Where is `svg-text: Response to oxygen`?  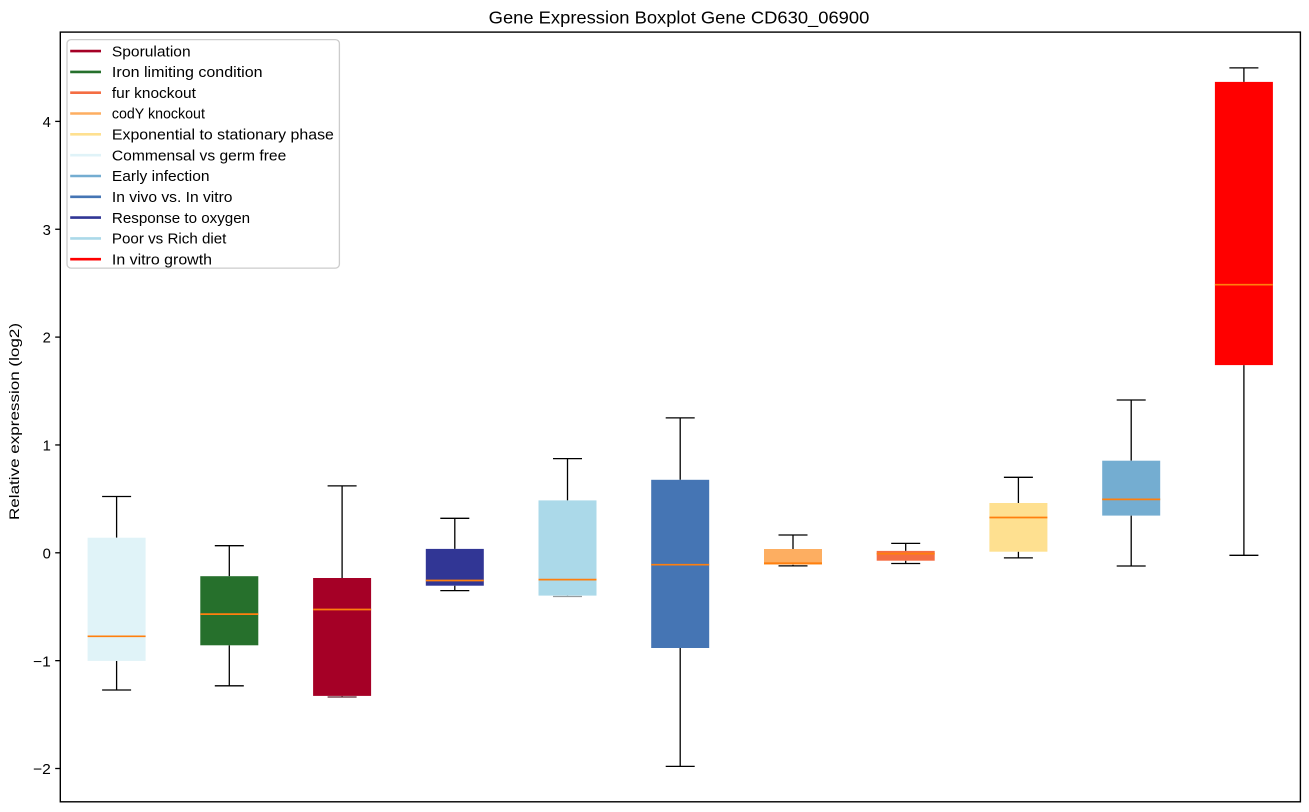
svg-text: Response to oxygen is located at coordinates (181, 219).